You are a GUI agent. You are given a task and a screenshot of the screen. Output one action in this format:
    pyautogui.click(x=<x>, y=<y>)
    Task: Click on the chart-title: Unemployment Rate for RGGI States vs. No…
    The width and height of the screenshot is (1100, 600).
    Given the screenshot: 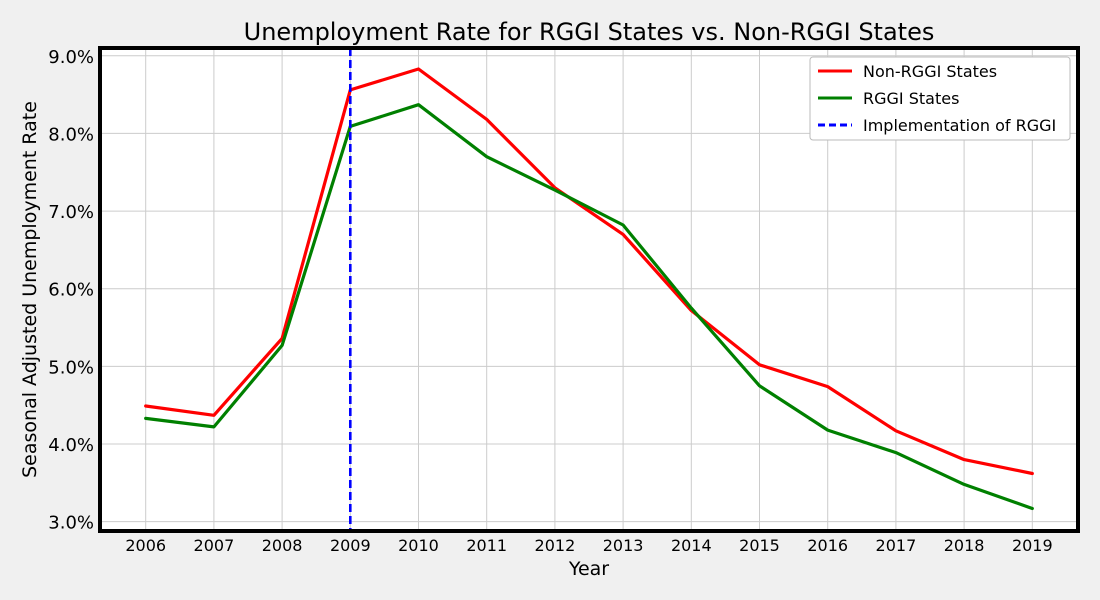 What is the action you would take?
    pyautogui.click(x=589, y=32)
    